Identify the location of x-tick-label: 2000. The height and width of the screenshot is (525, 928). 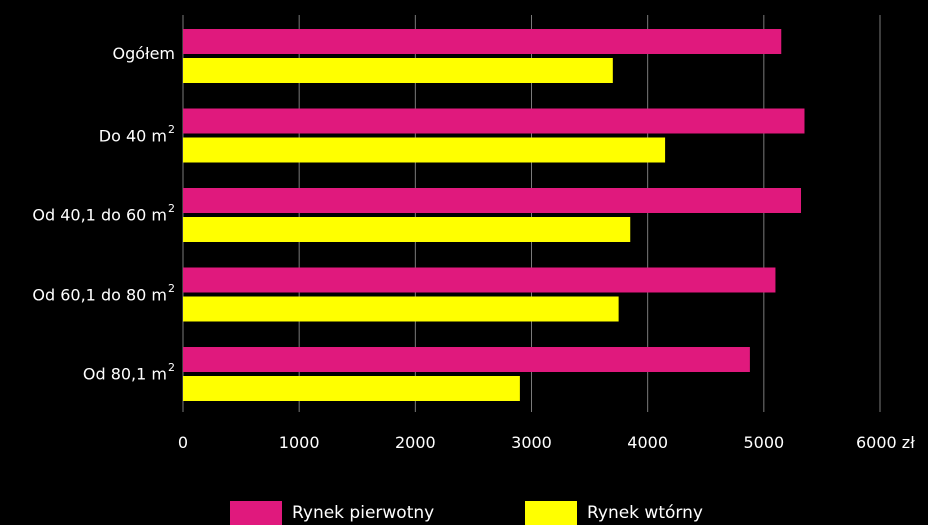
(415, 442).